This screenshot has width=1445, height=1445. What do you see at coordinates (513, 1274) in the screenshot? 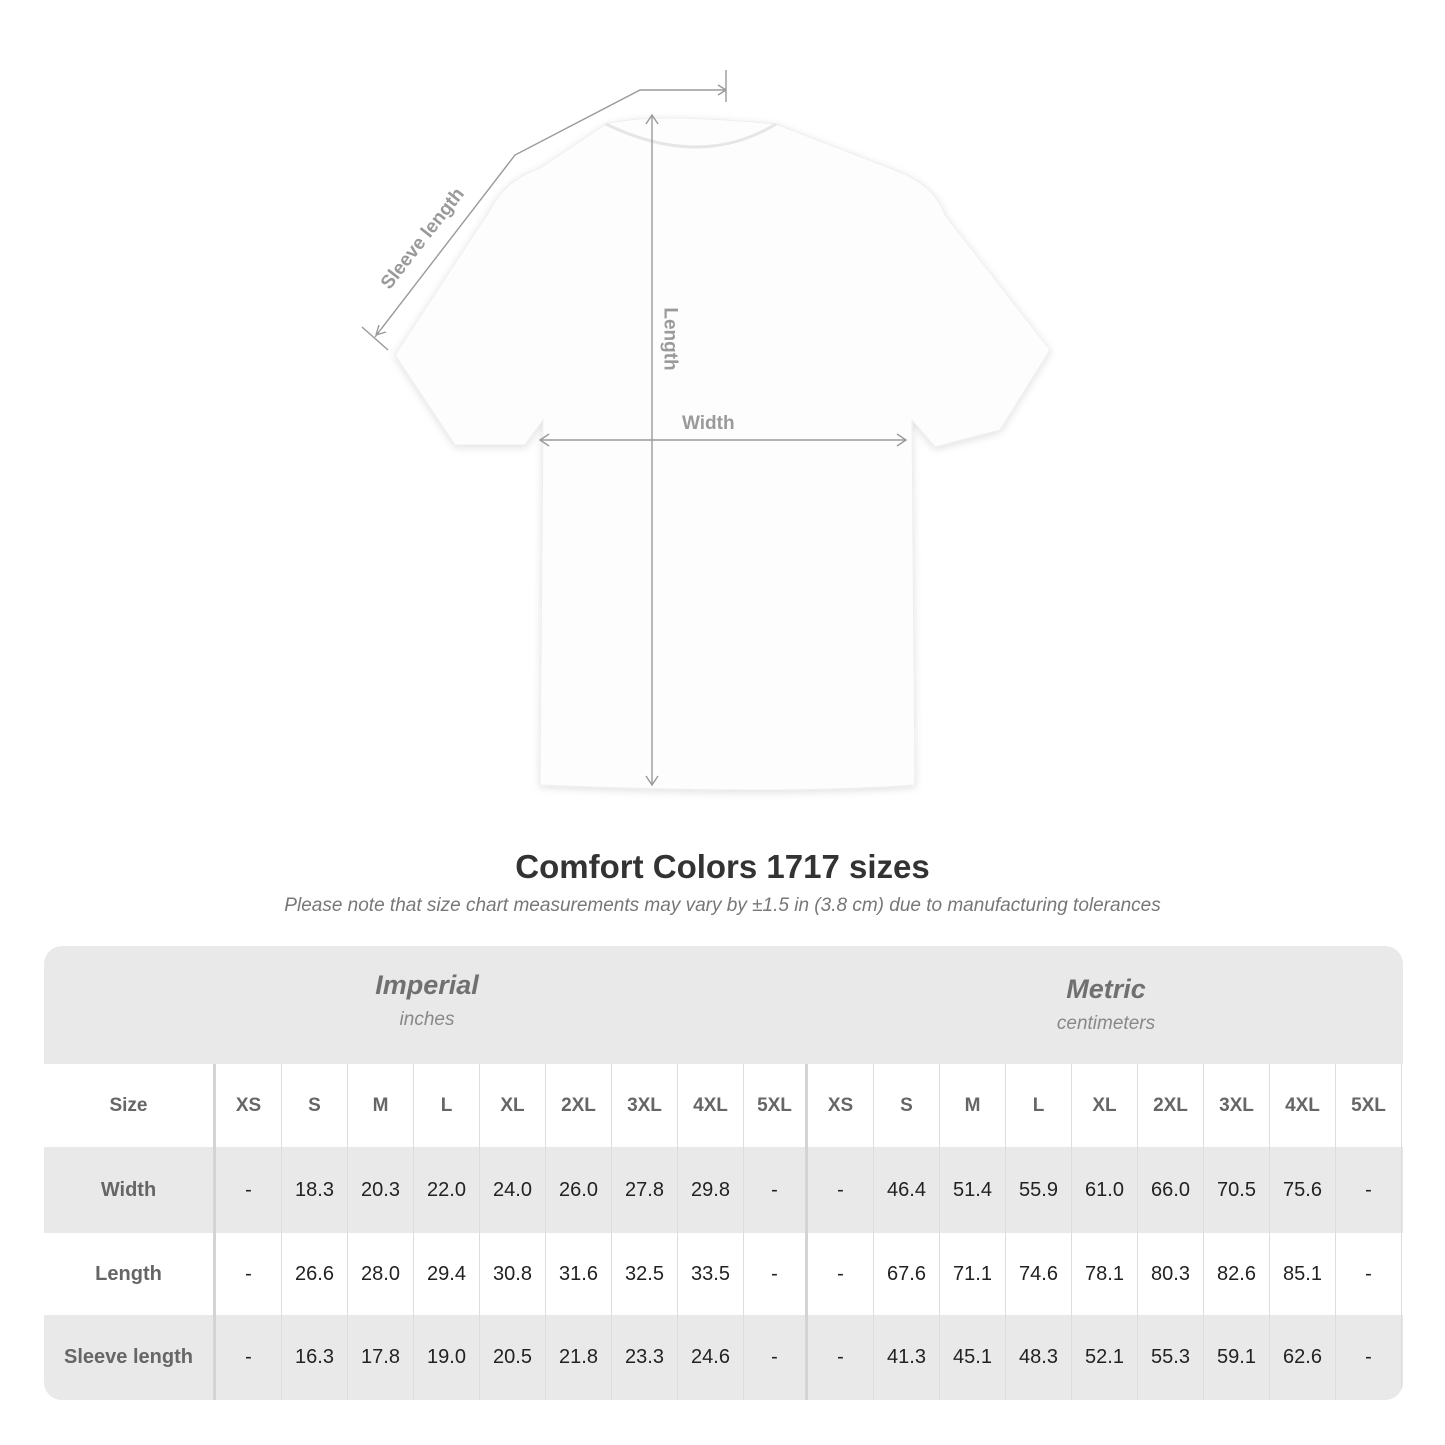
I see `value-cell: 30.8` at bounding box center [513, 1274].